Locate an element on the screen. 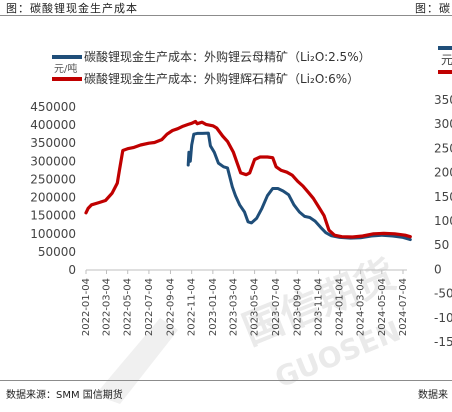  data-source: 数据来源：SMM 国信期货 is located at coordinates (64, 395).